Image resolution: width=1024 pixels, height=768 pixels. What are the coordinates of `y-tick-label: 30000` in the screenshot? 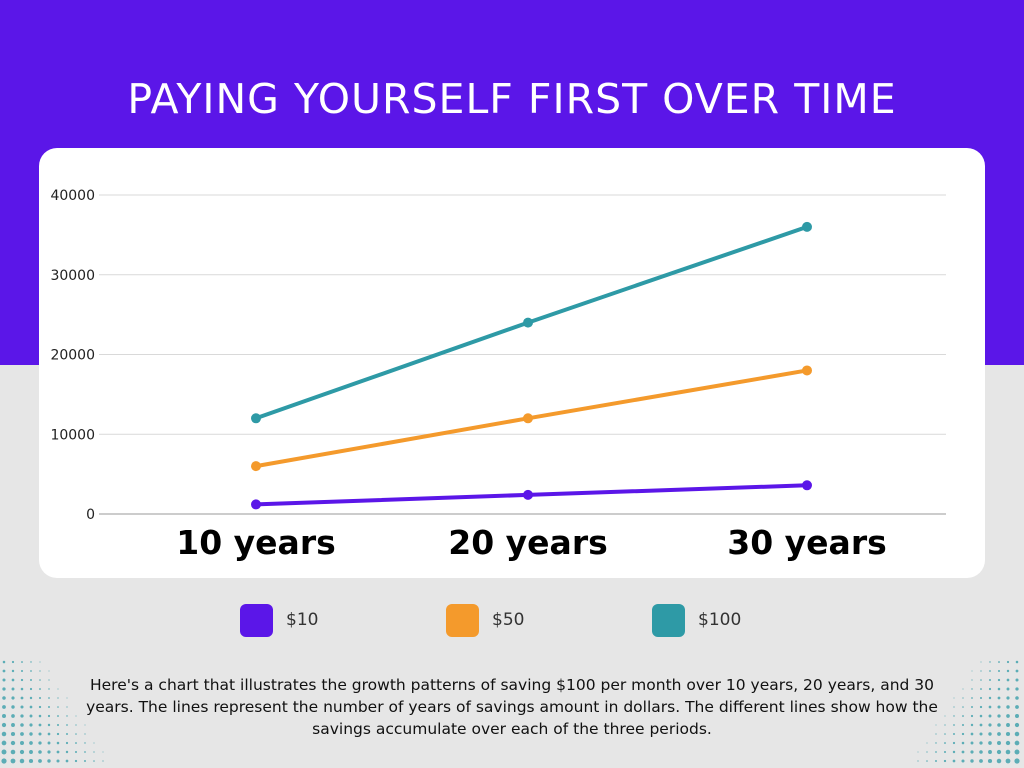 It's located at (72, 276).